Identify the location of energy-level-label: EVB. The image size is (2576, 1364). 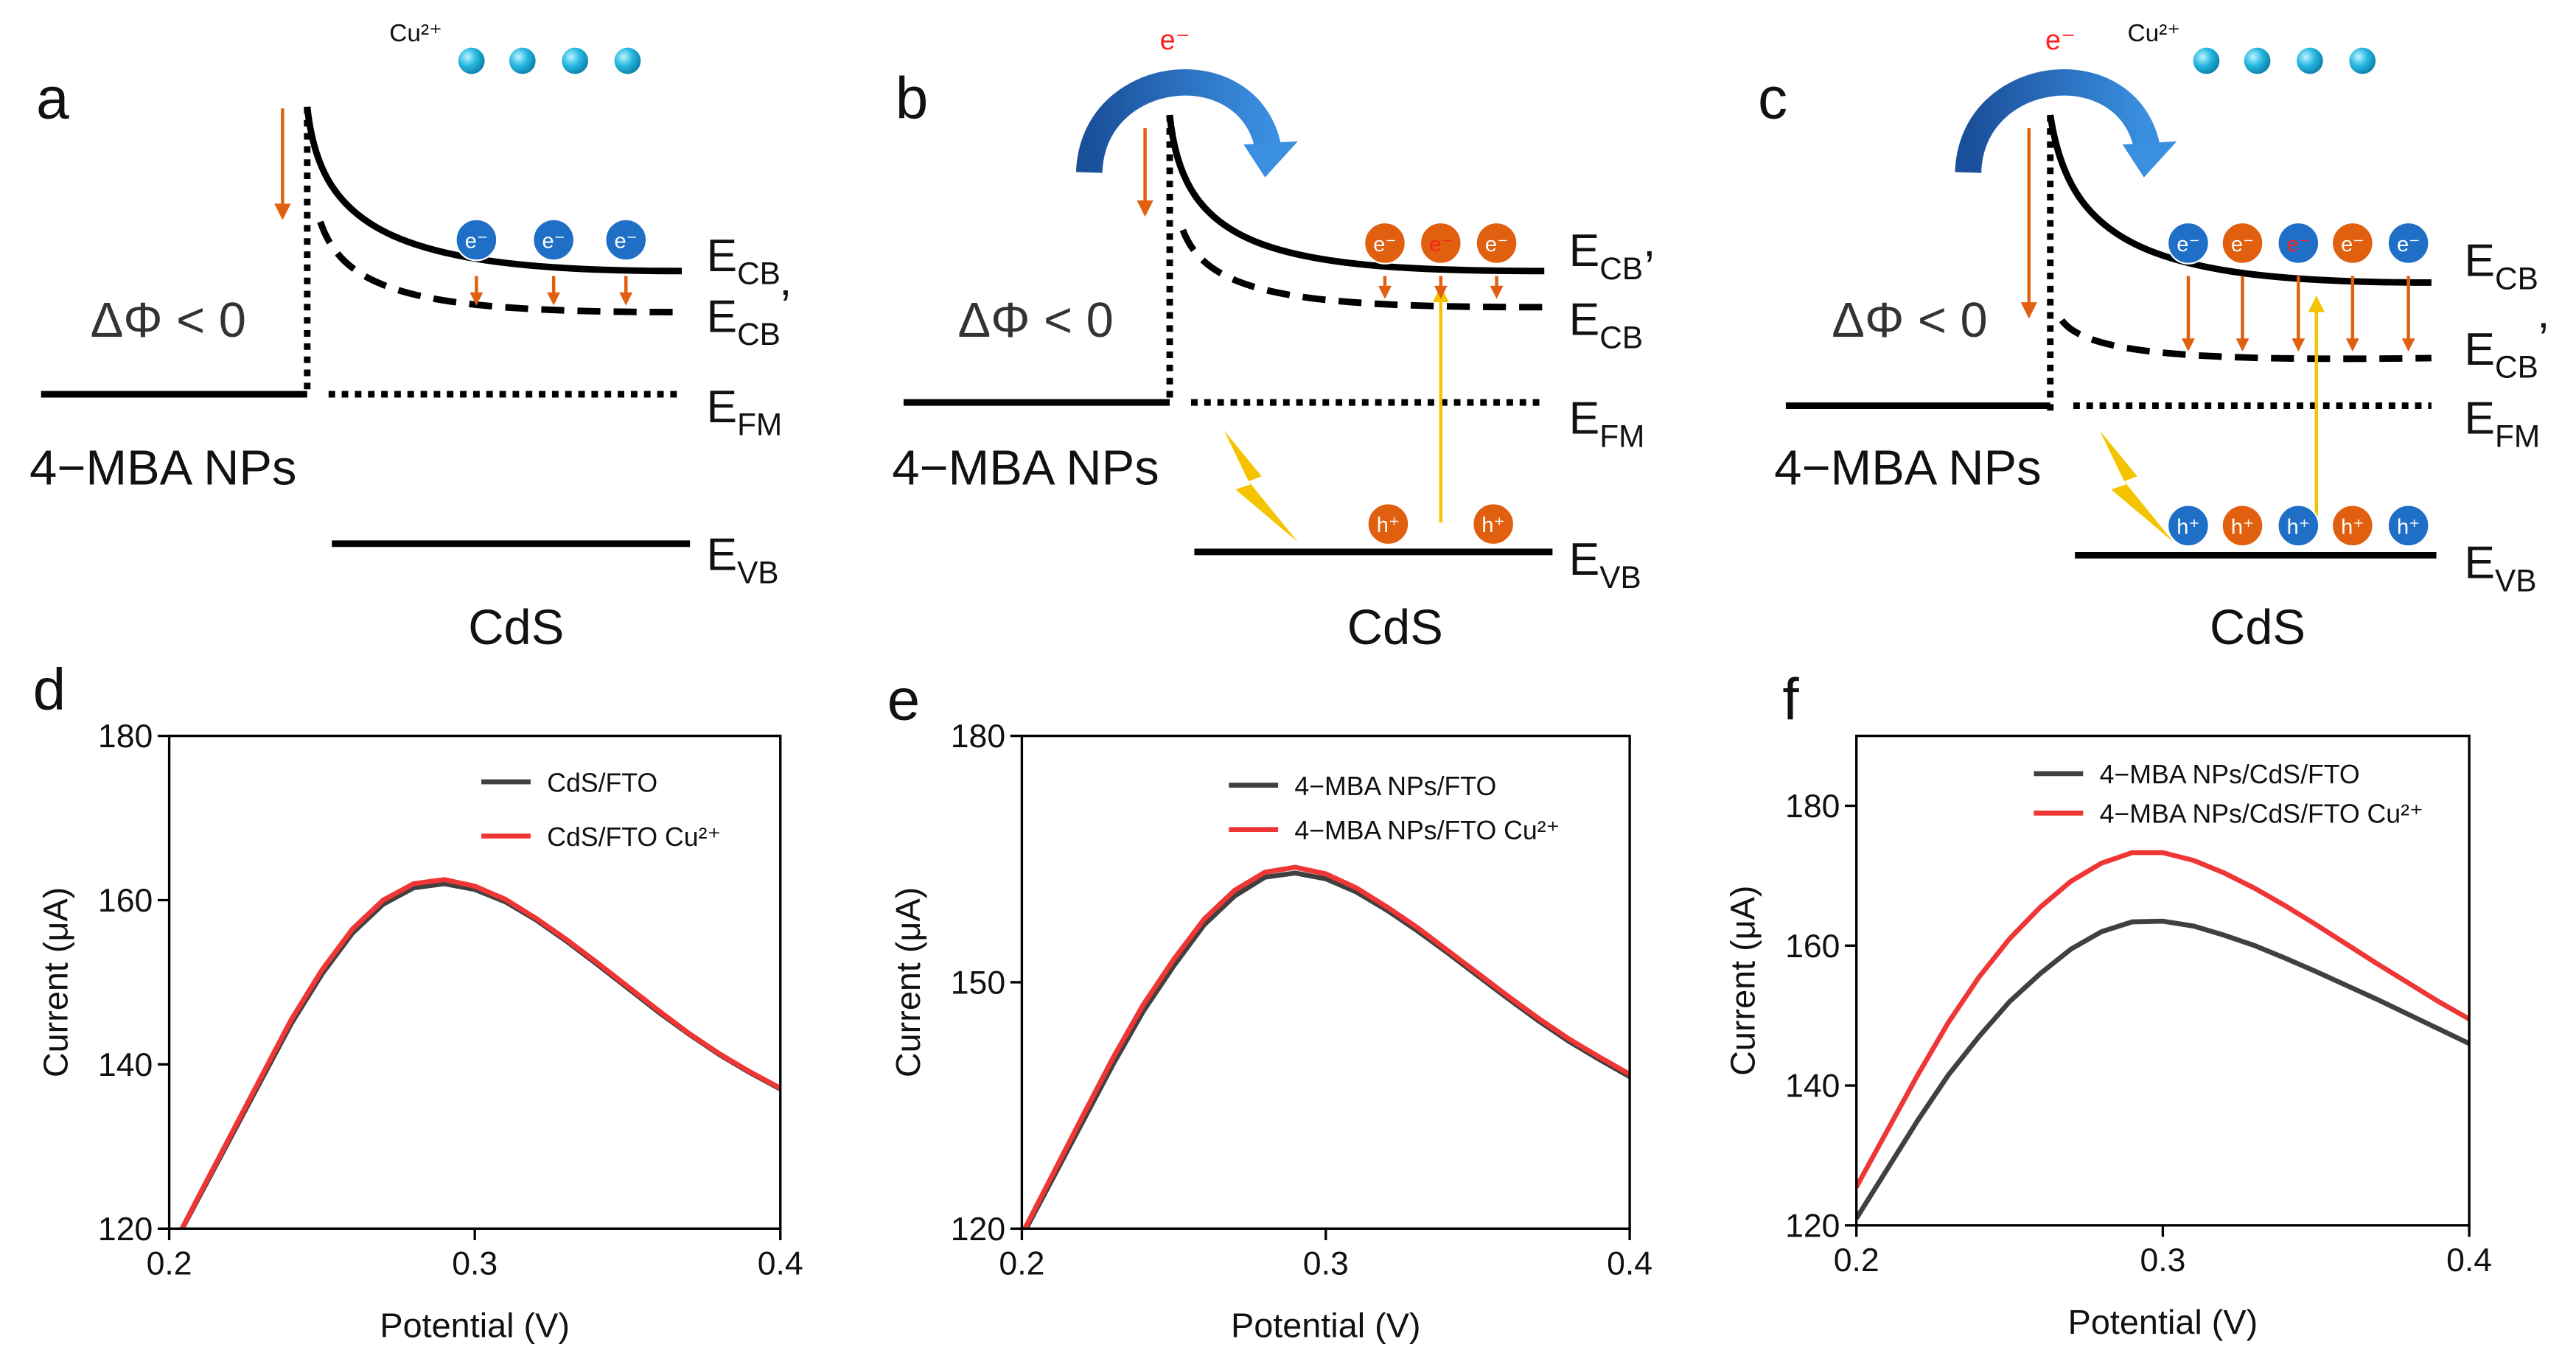
(2500, 568).